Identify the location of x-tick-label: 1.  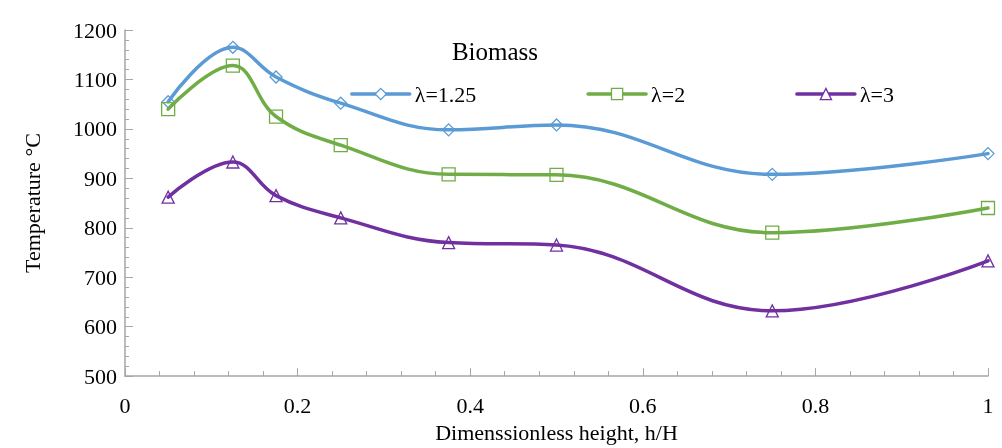
(988, 405).